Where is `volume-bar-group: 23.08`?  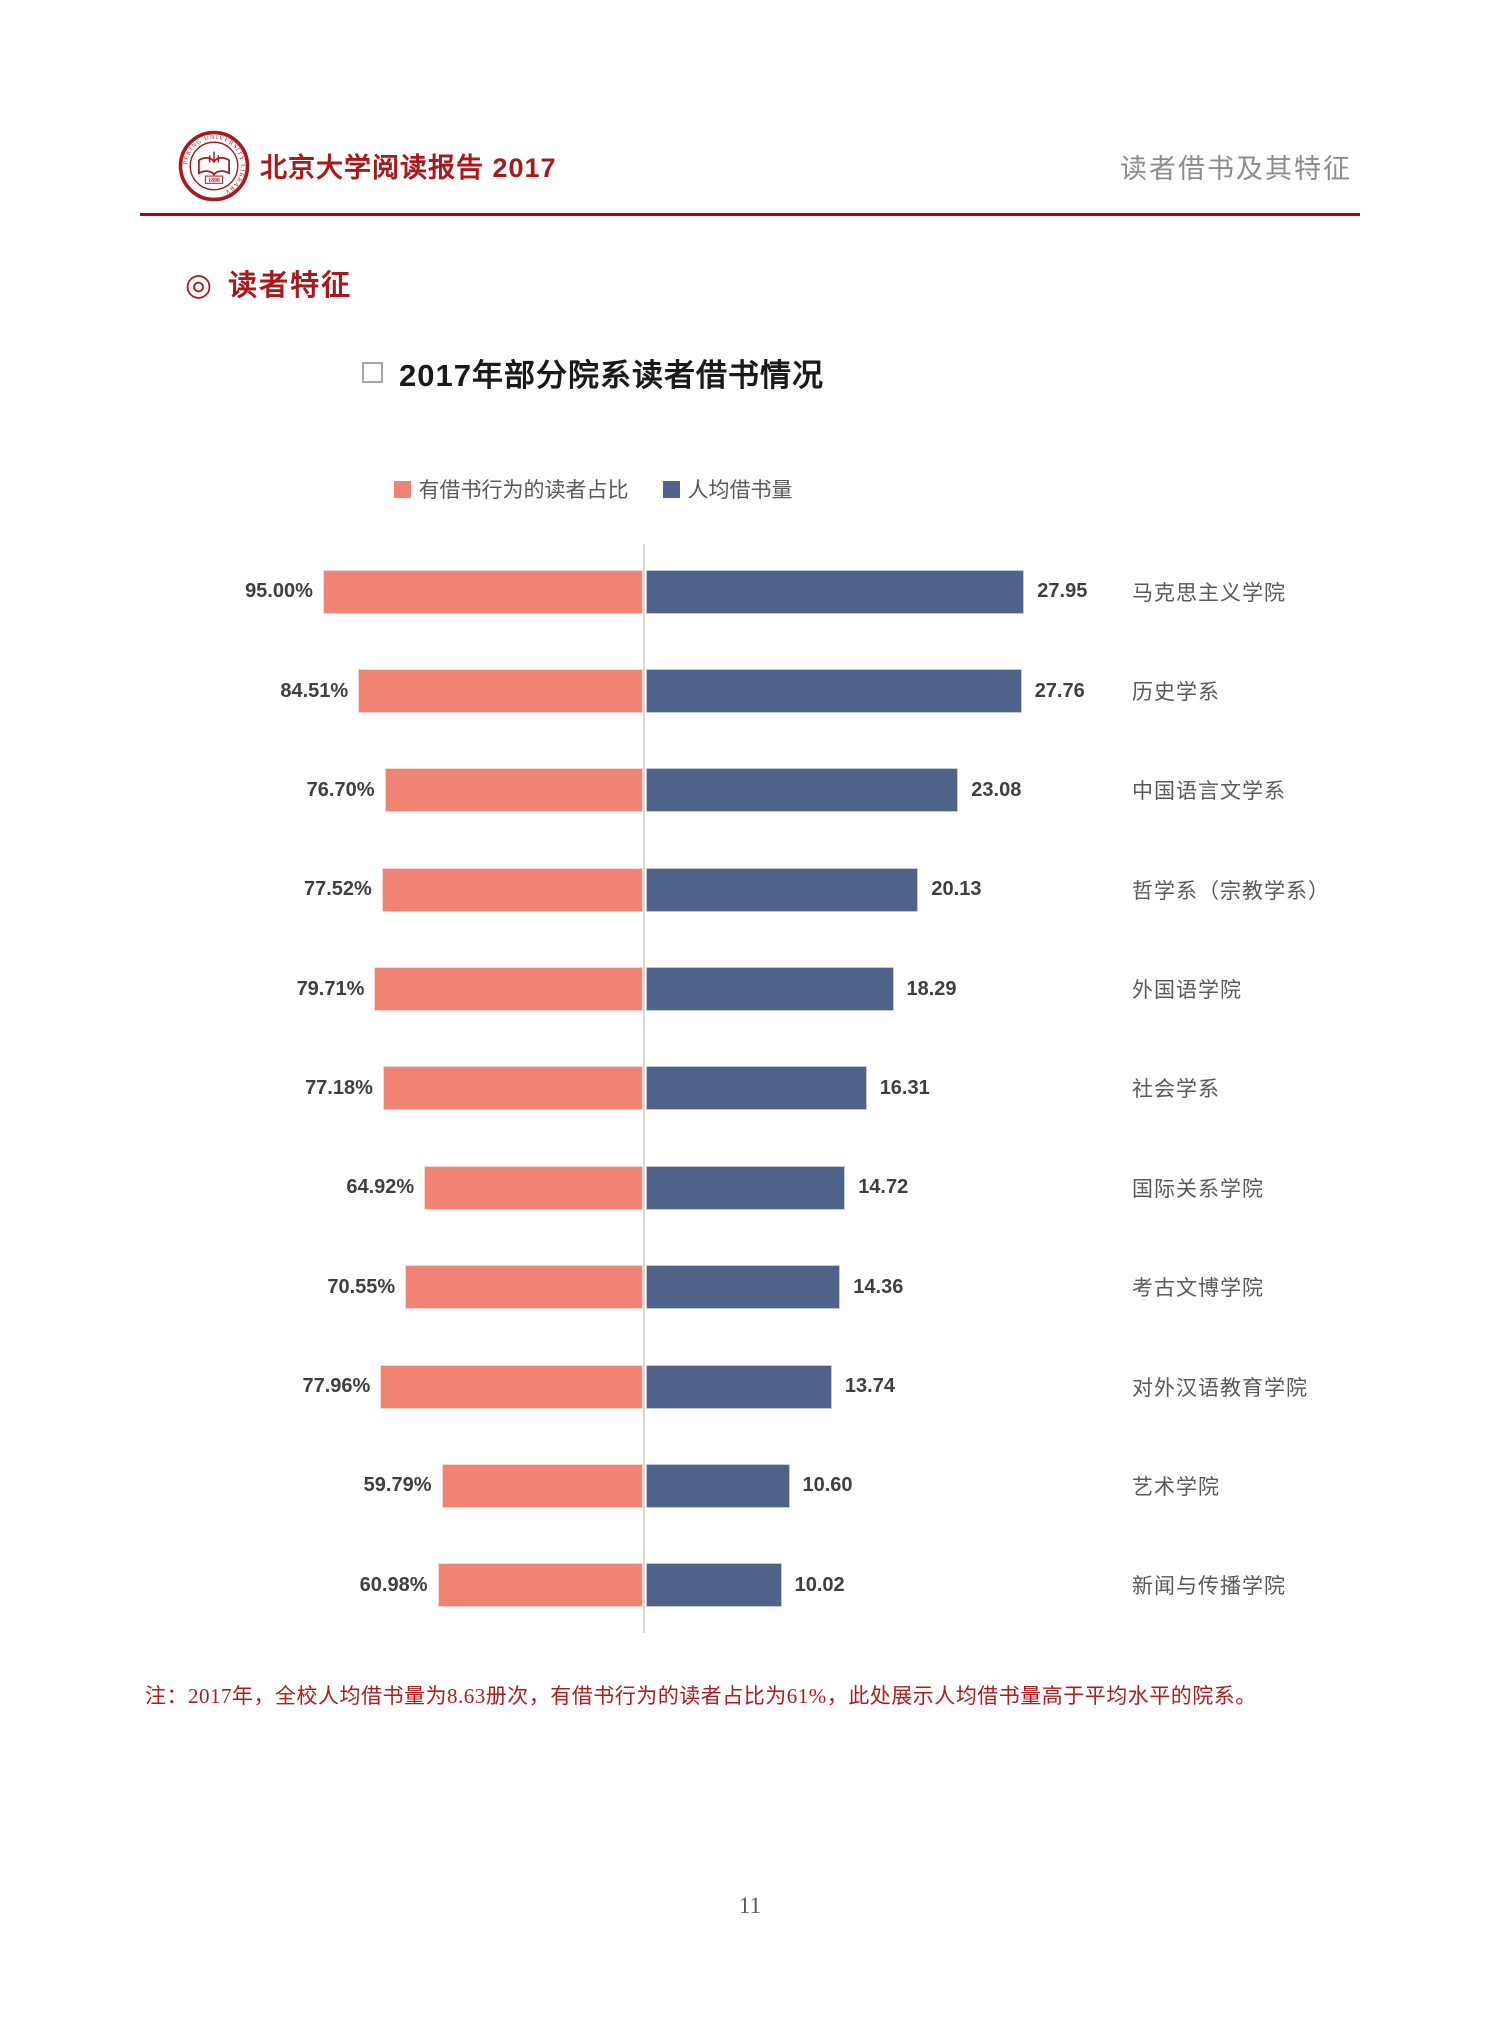
volume-bar-group: 23.08 is located at coordinates (834, 790).